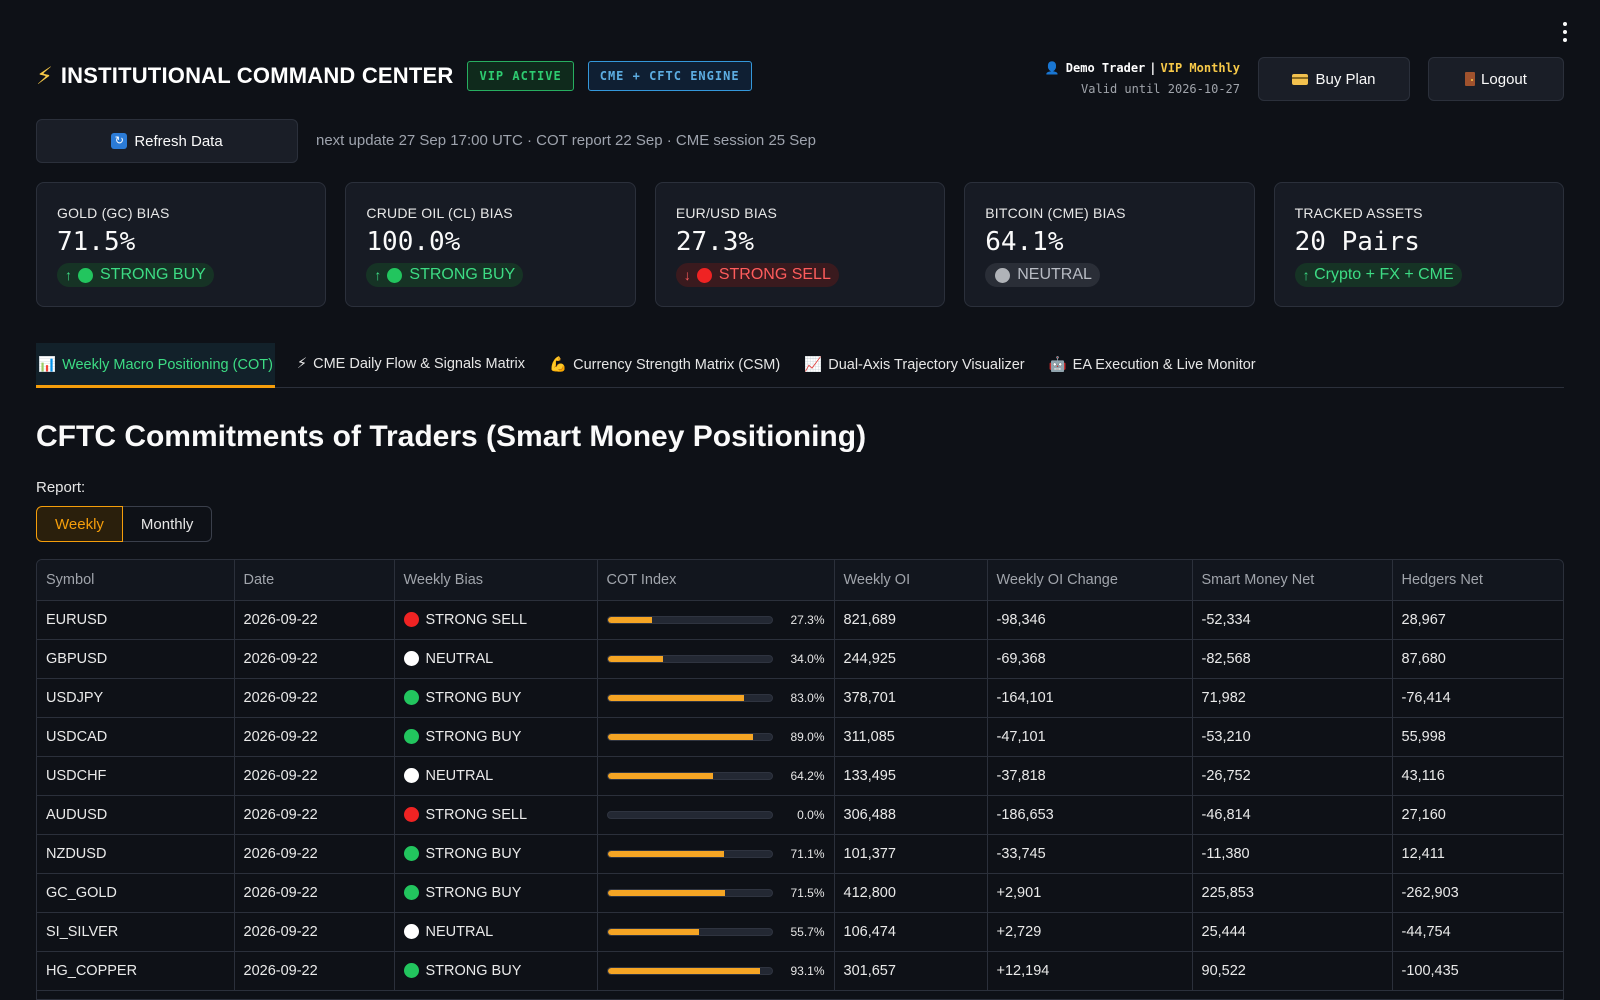  Describe the element at coordinates (807, 658) in the screenshot. I see `cot-value: 34.0%` at that location.